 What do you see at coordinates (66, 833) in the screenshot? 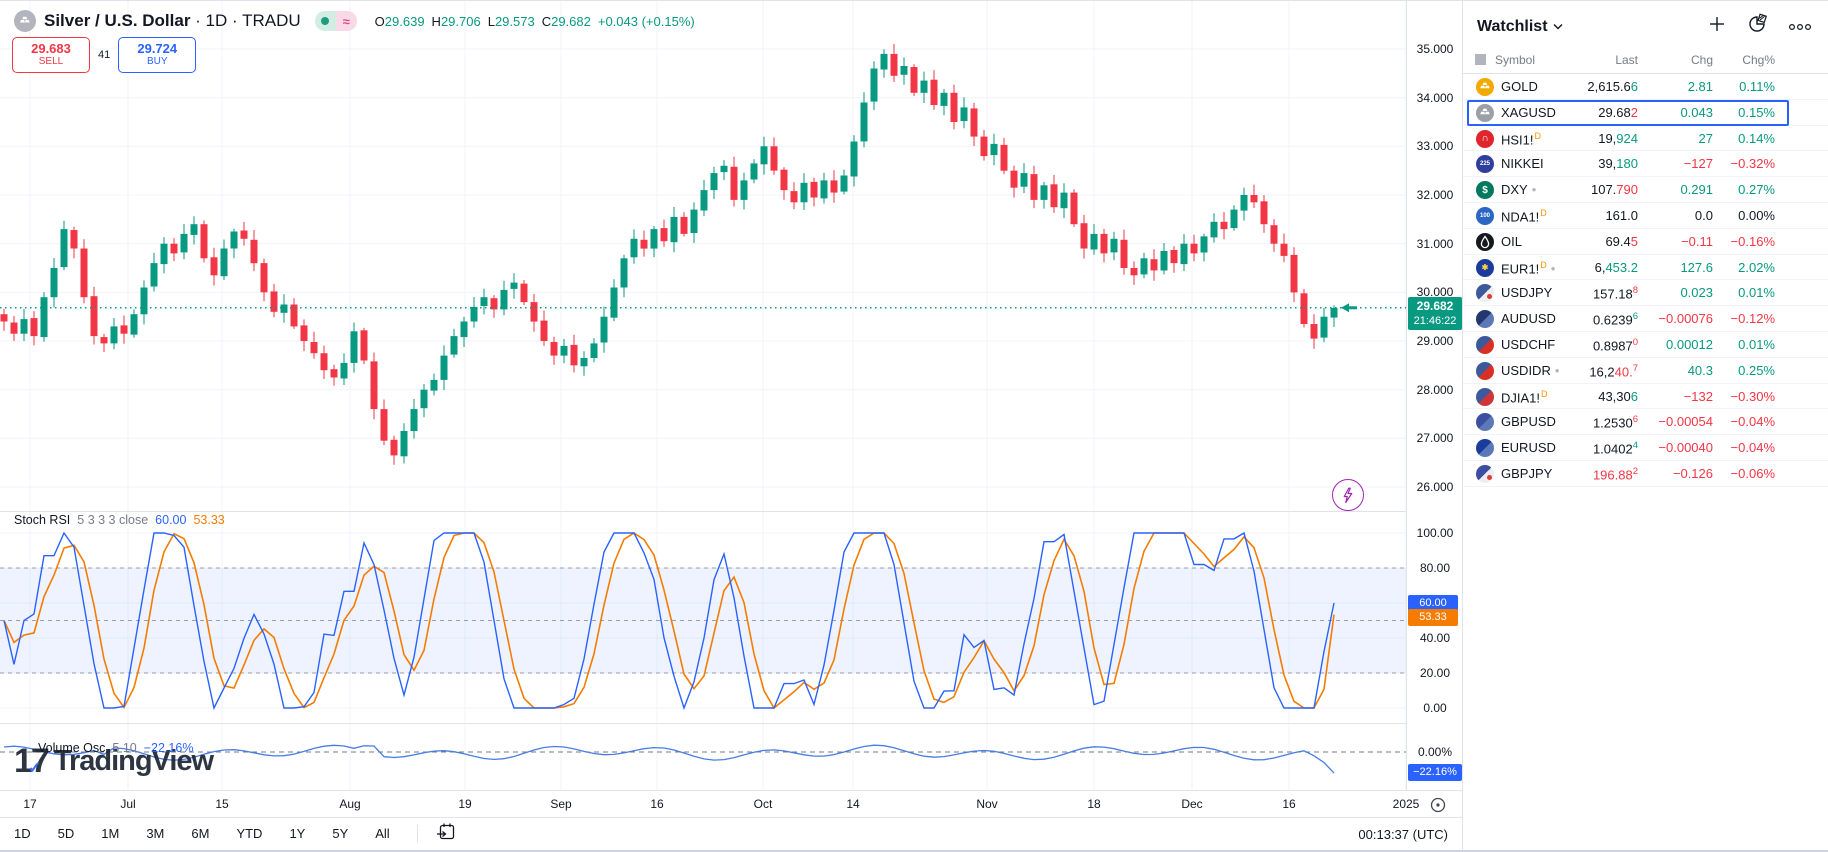
I see `range-button-5d: 5D` at bounding box center [66, 833].